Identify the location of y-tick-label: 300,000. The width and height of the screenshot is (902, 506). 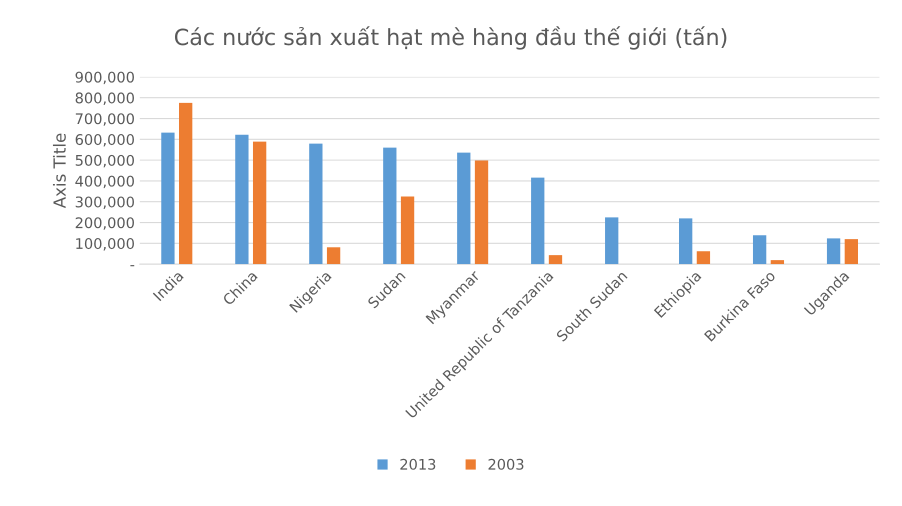
(105, 202).